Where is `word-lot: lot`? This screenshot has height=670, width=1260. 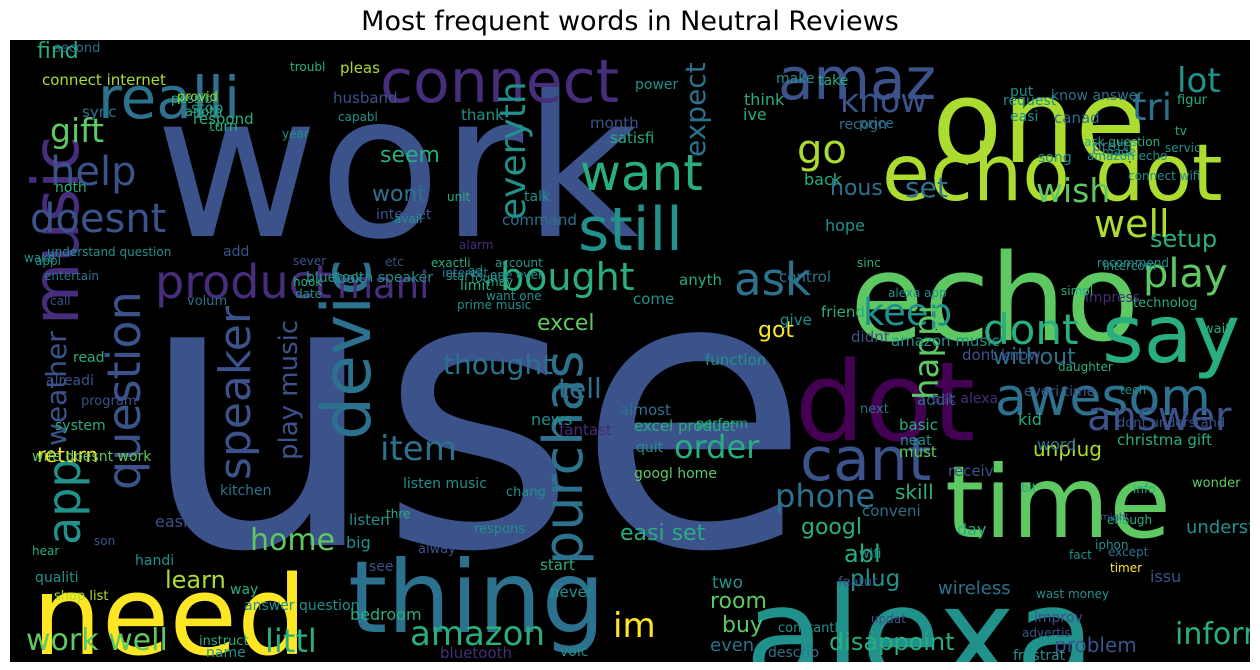
word-lot: lot is located at coordinates (1199, 81).